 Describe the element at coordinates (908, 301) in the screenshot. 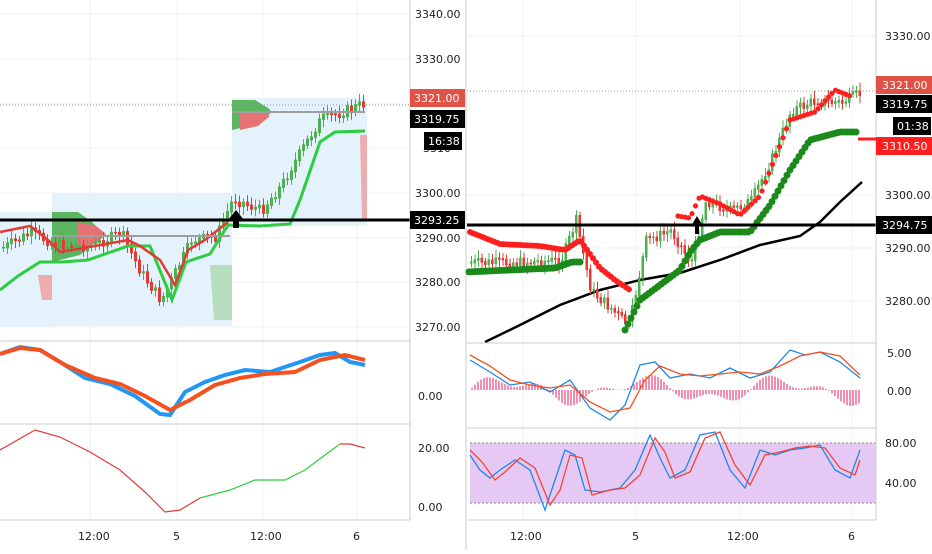

I see `right-price-tick: 3280.00` at that location.